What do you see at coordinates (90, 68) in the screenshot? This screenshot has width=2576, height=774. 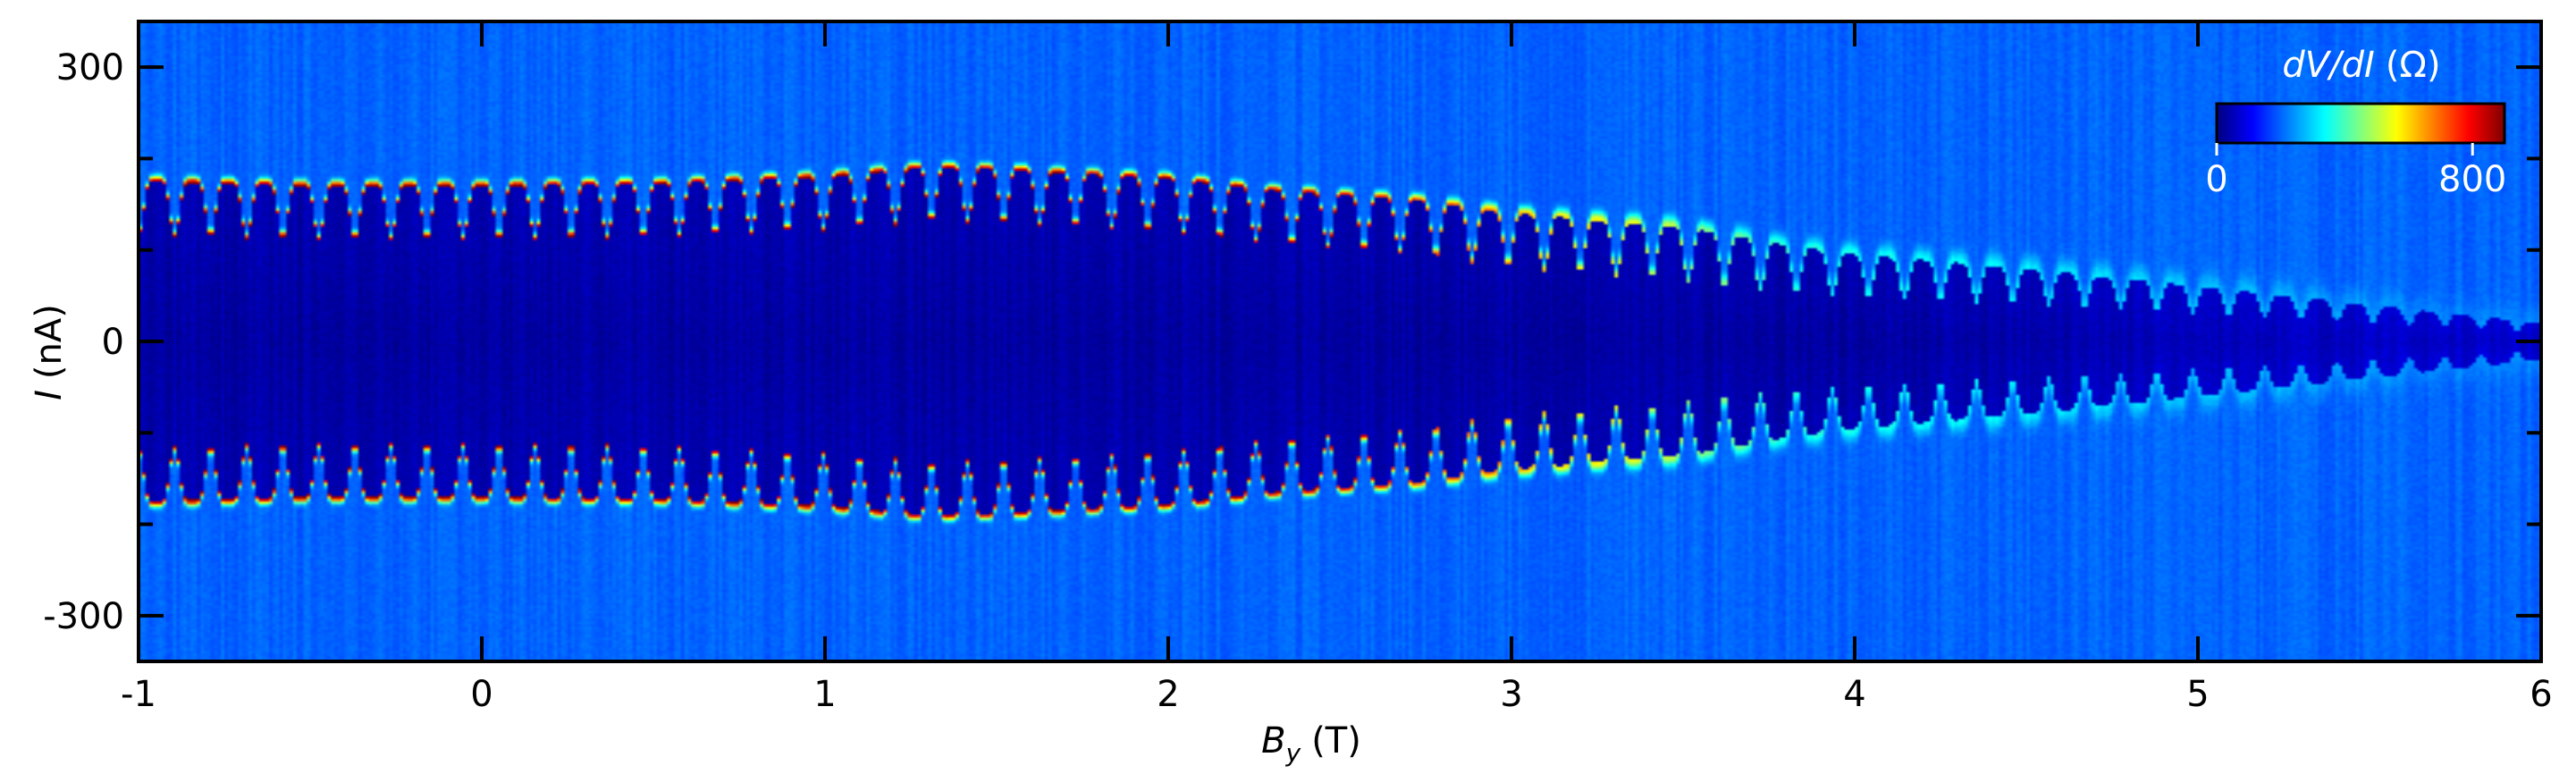 I see `y-tick-label: 300` at bounding box center [90, 68].